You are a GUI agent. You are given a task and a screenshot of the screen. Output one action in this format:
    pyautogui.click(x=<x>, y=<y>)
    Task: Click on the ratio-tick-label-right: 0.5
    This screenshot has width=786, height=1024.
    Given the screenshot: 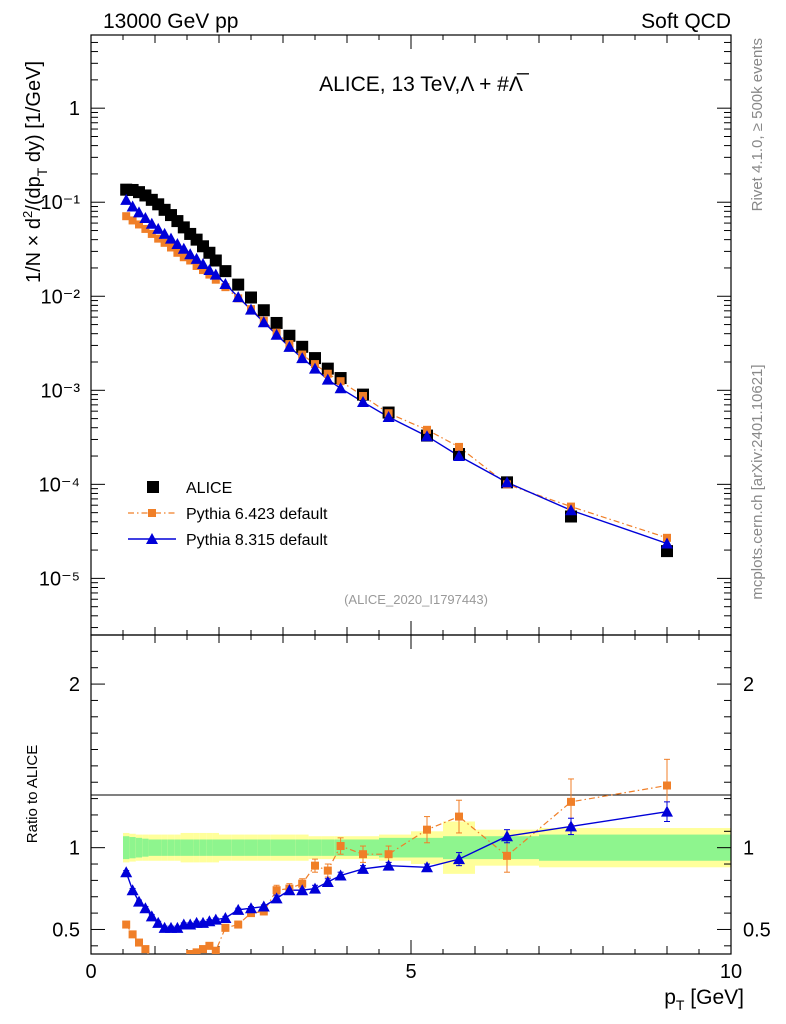 What is the action you would take?
    pyautogui.click(x=757, y=930)
    